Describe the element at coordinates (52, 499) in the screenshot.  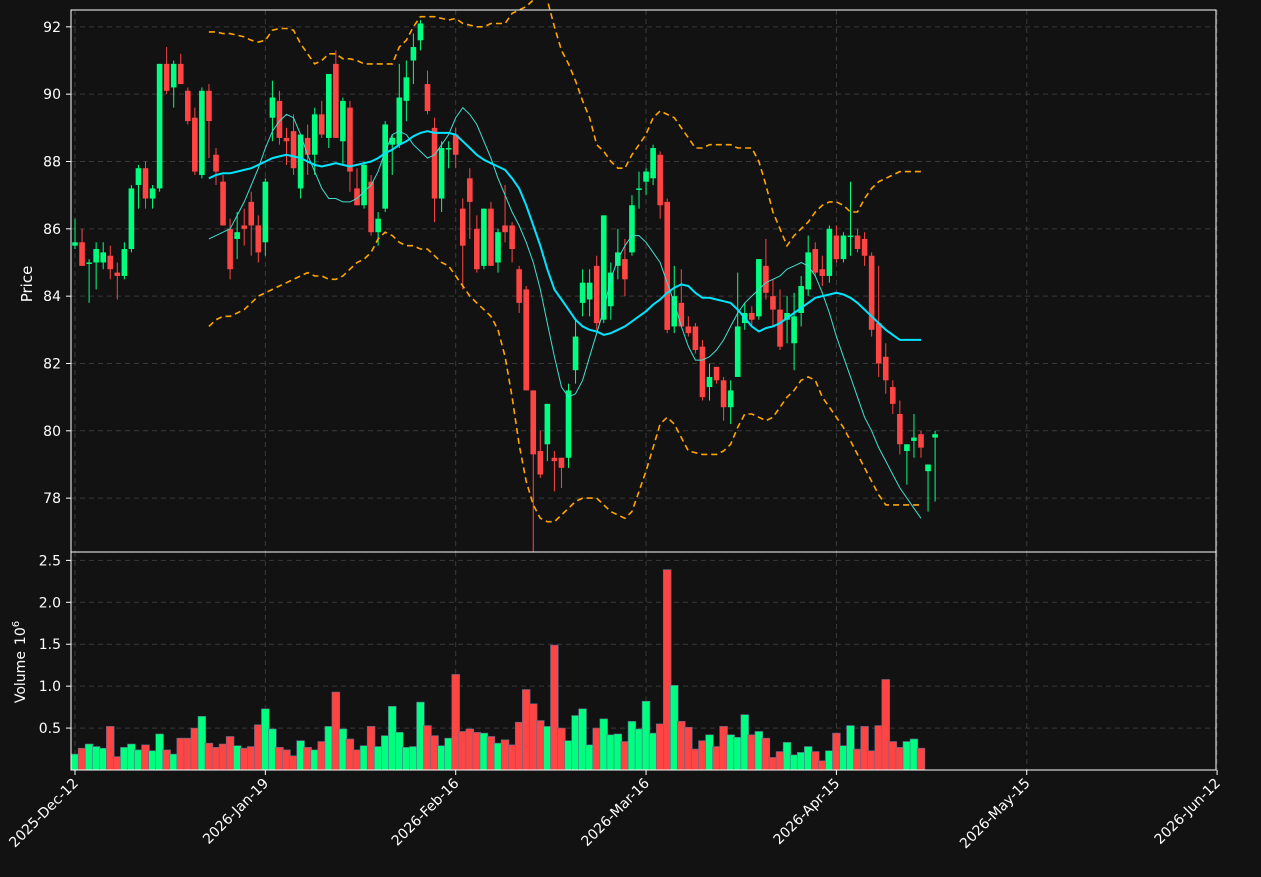
I see `price-tick-label: 78` at that location.